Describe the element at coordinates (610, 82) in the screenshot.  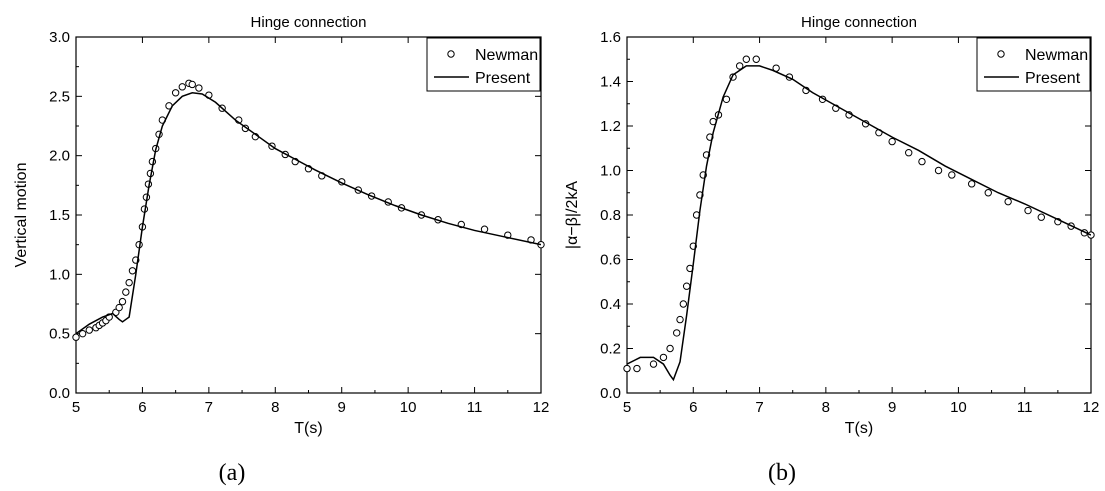
I see `y-tick-label: 1.4` at that location.